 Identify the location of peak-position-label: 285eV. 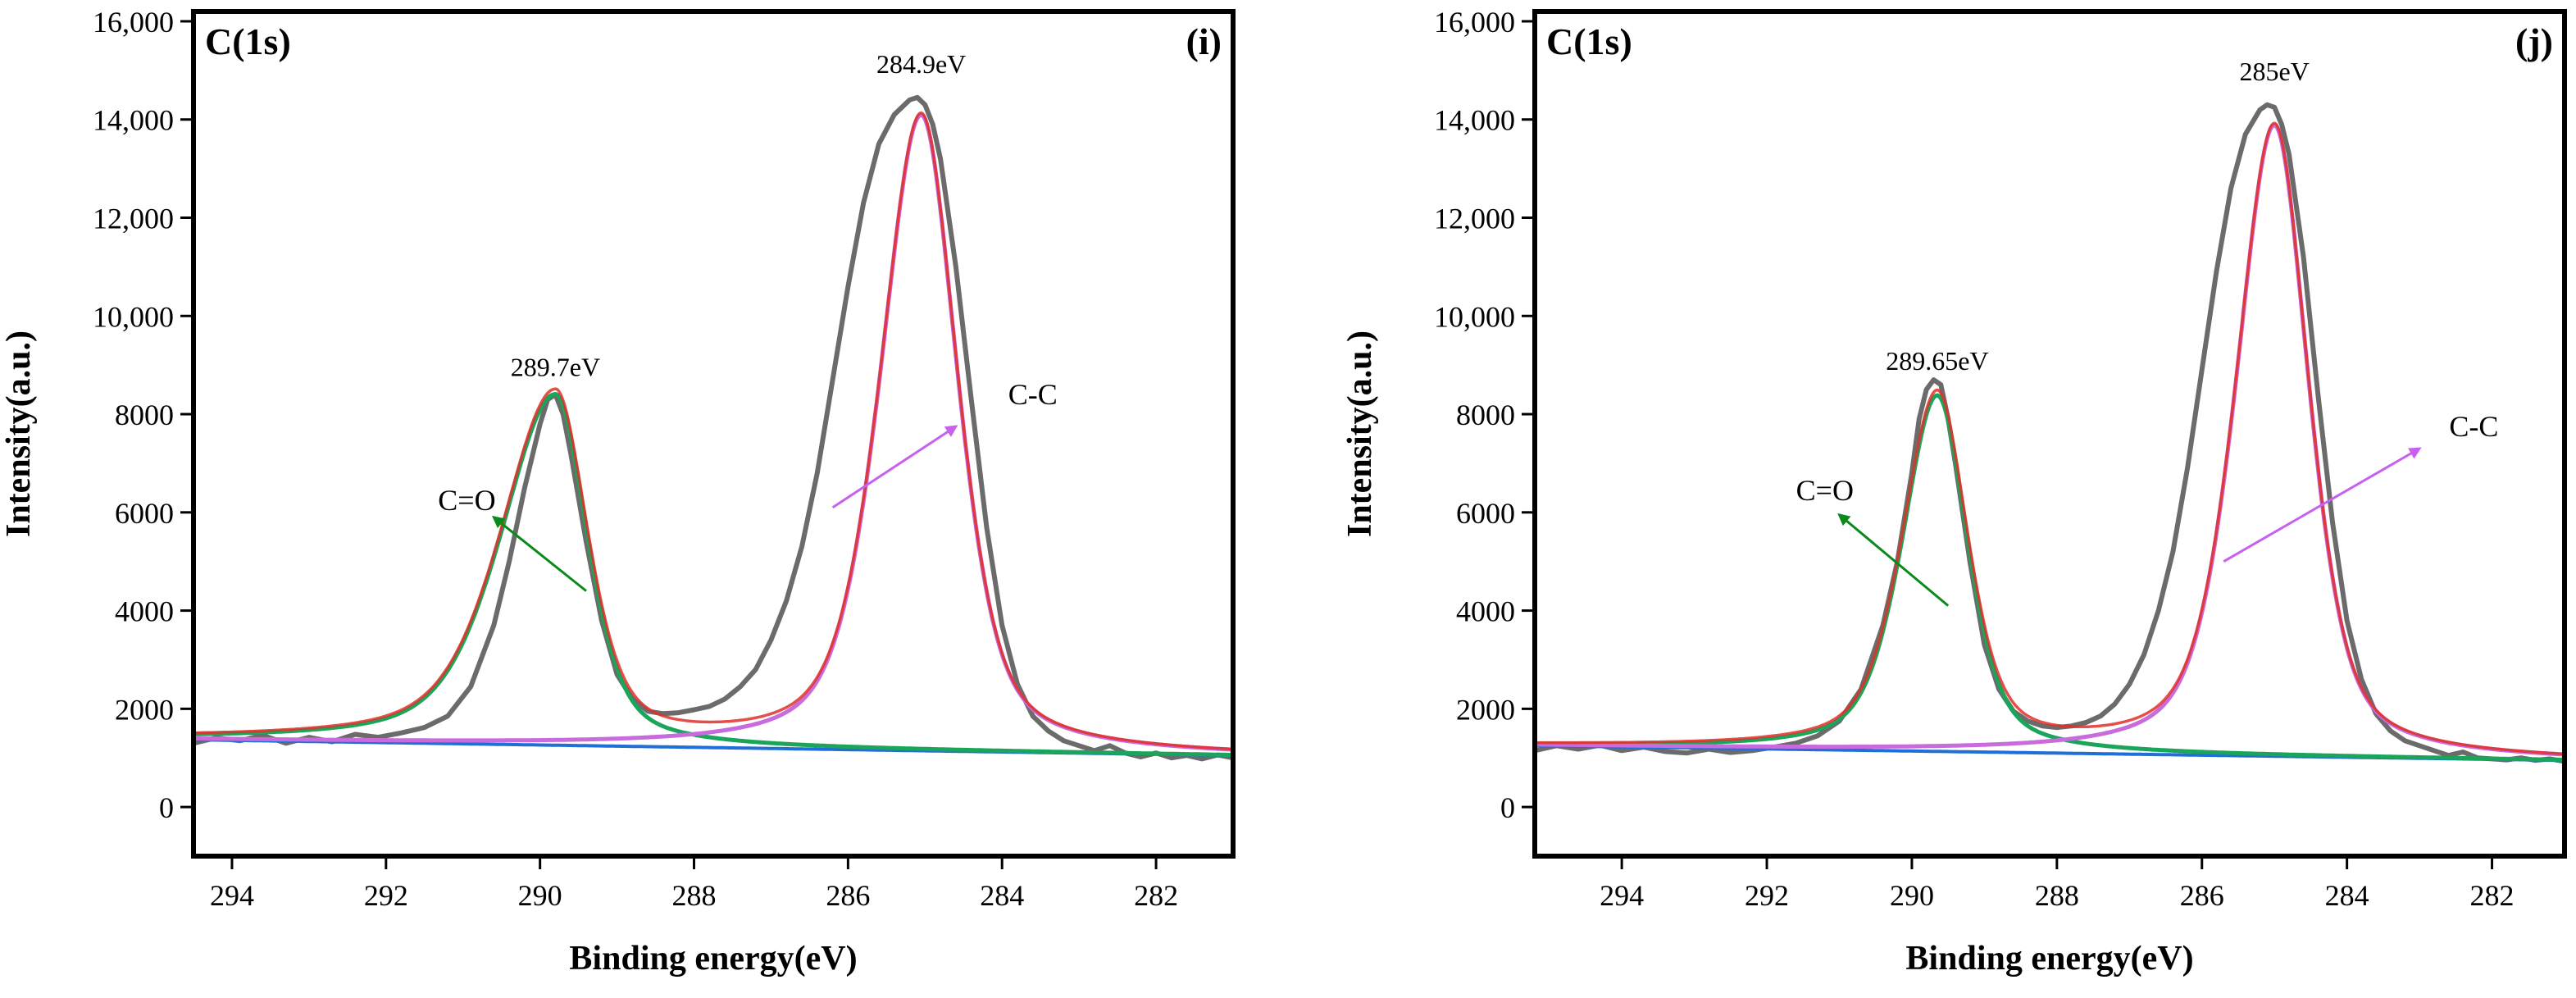
(2275, 71).